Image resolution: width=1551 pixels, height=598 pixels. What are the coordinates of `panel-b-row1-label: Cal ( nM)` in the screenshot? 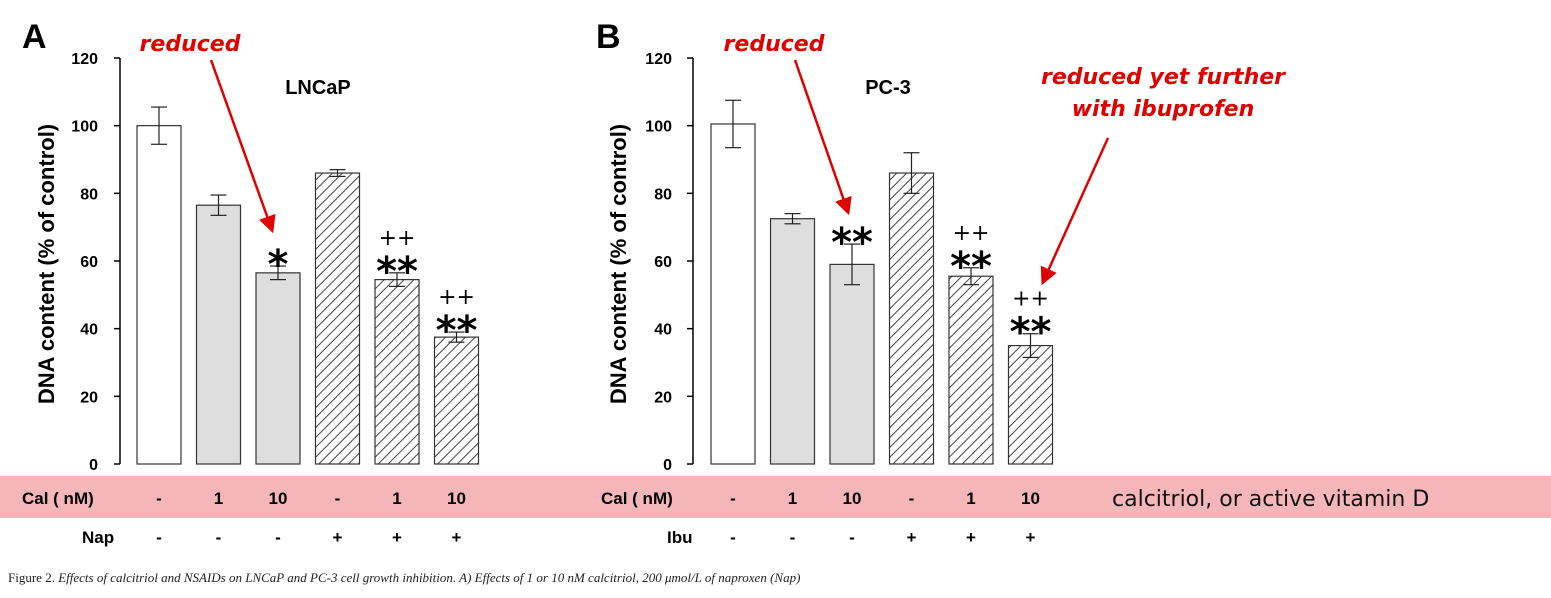 It's located at (637, 498).